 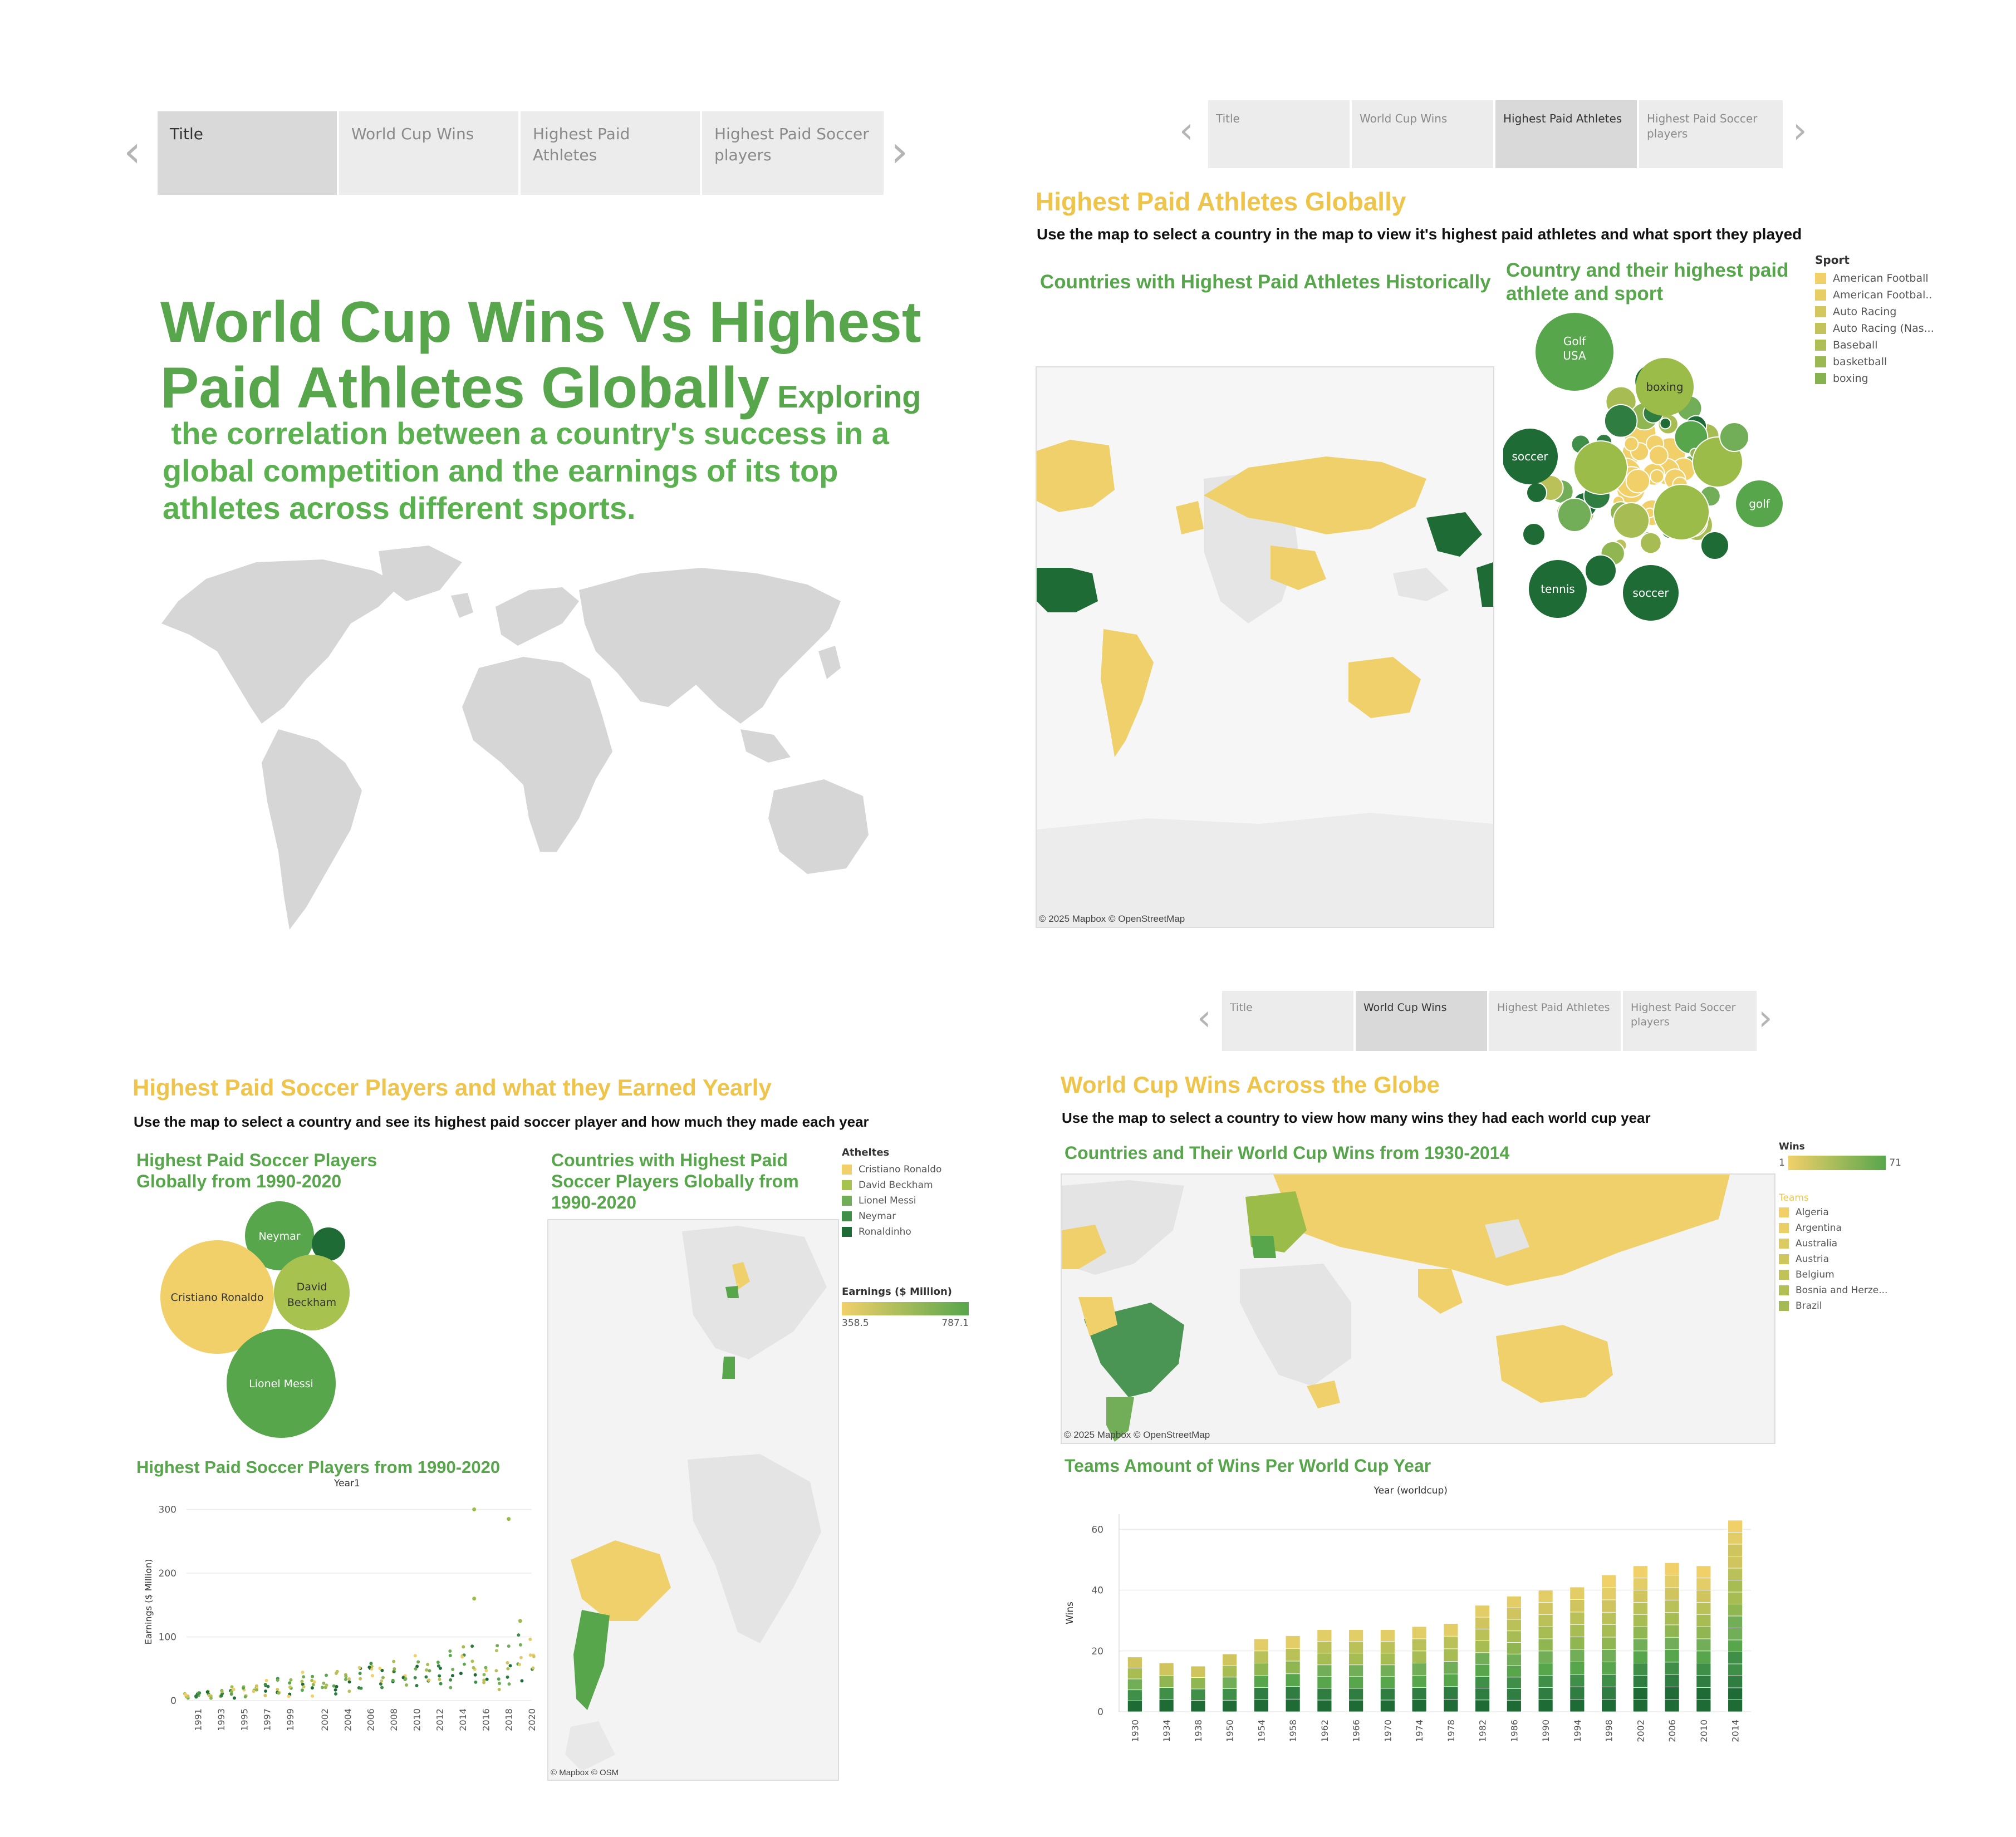 What do you see at coordinates (891, 1231) in the screenshot?
I see `legend-item: Ronaldinho` at bounding box center [891, 1231].